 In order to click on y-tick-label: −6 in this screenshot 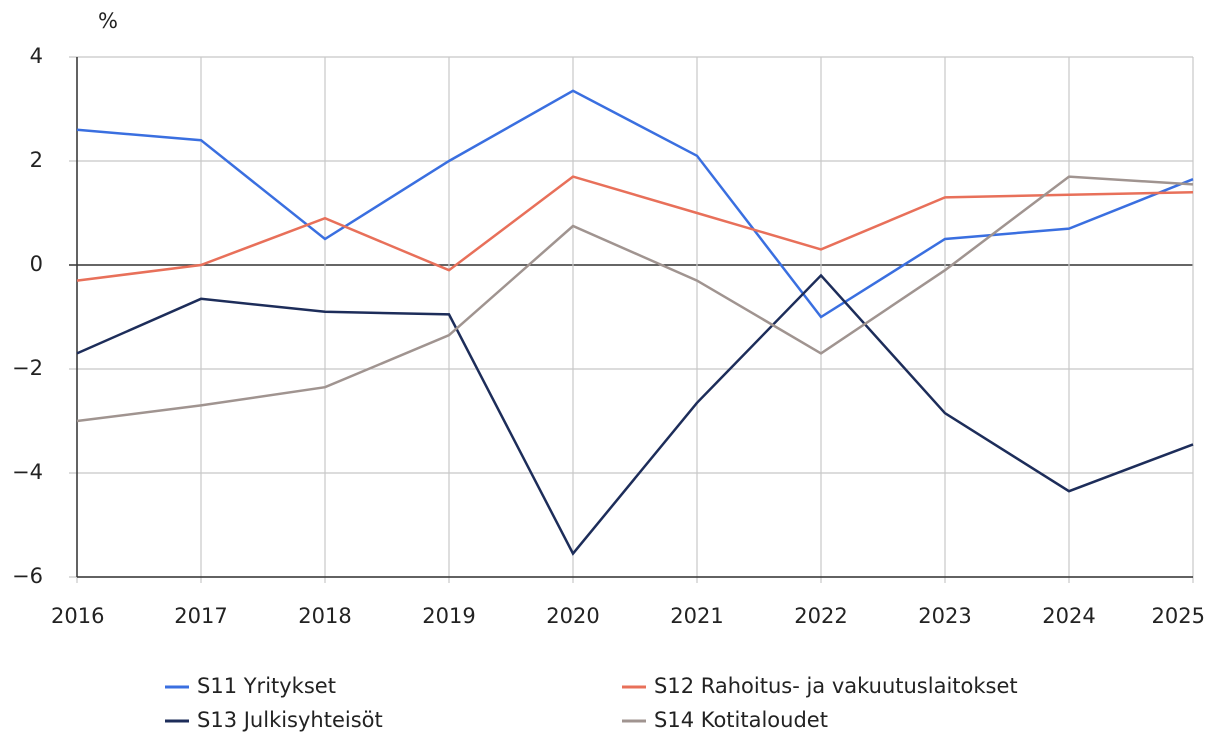, I will do `click(27, 576)`.